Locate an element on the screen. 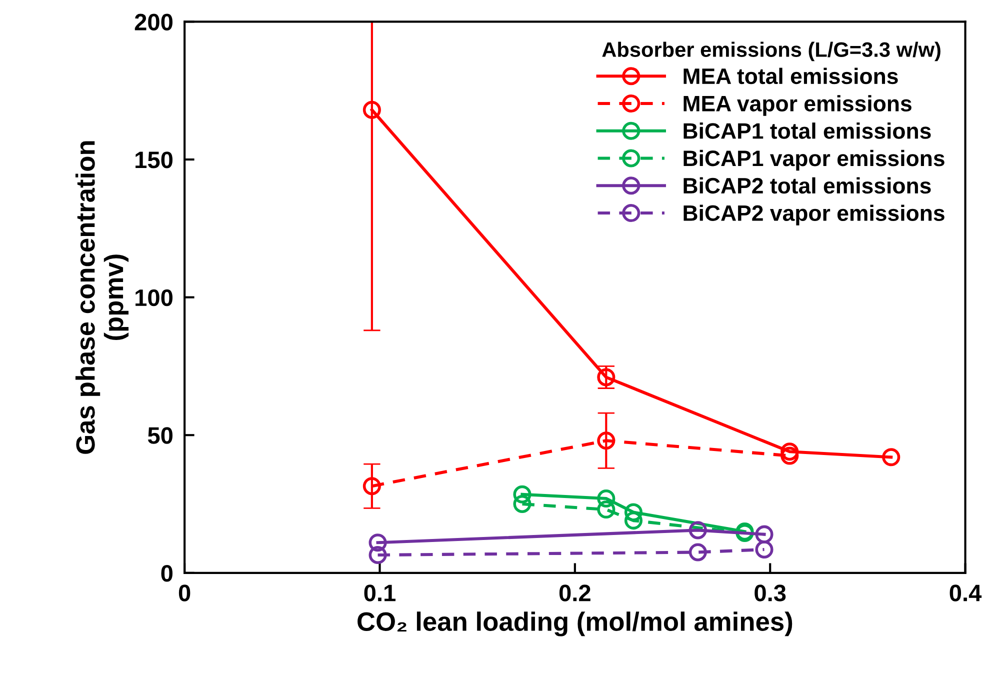 This screenshot has height=678, width=987. legend-label: BiCAP2 total emissions is located at coordinates (807, 185).